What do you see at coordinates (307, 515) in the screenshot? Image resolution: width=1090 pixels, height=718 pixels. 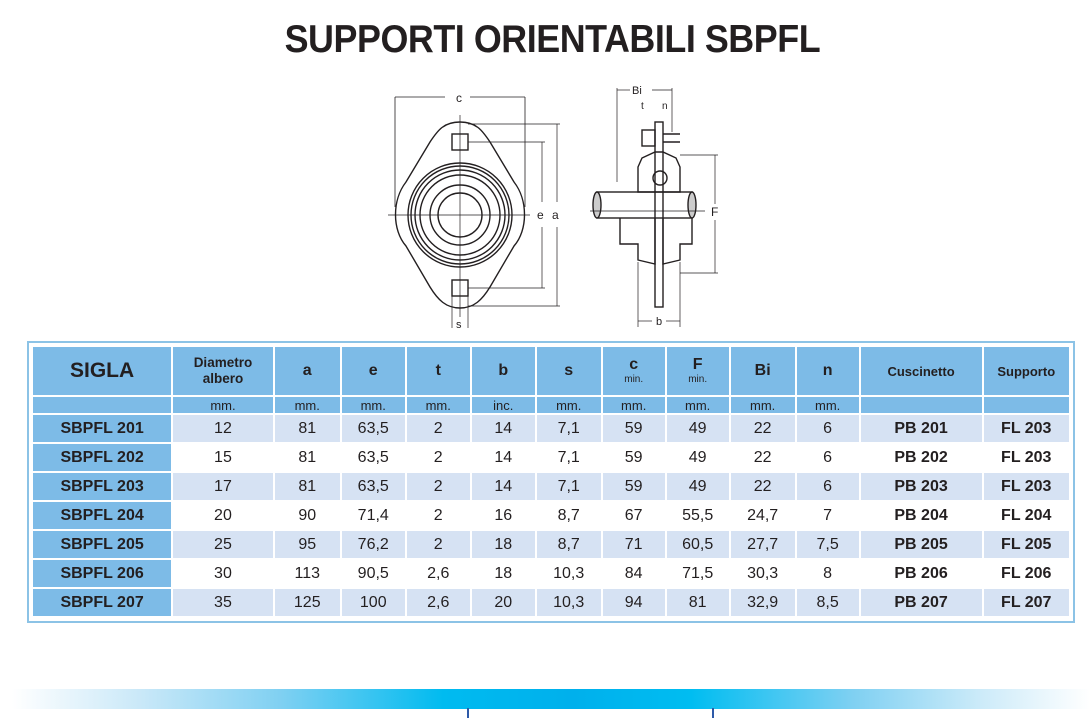 I see `table-cell: 90` at bounding box center [307, 515].